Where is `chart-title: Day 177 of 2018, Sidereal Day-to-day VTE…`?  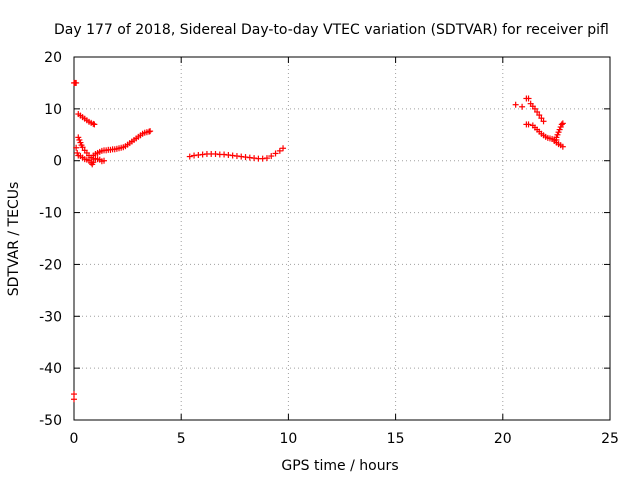 chart-title: Day 177 of 2018, Sidereal Day-to-day VTE… is located at coordinates (331, 30).